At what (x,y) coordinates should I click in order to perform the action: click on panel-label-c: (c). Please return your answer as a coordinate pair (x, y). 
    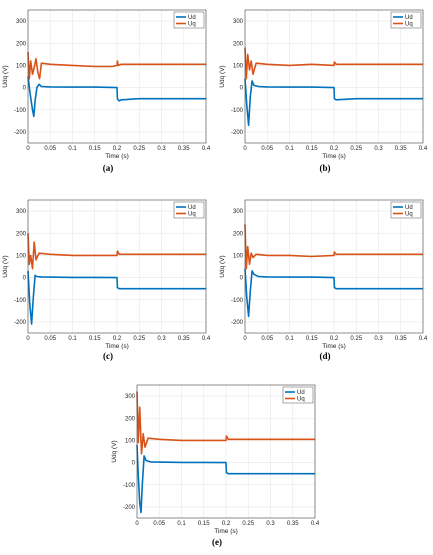
    Looking at the image, I should click on (108, 356).